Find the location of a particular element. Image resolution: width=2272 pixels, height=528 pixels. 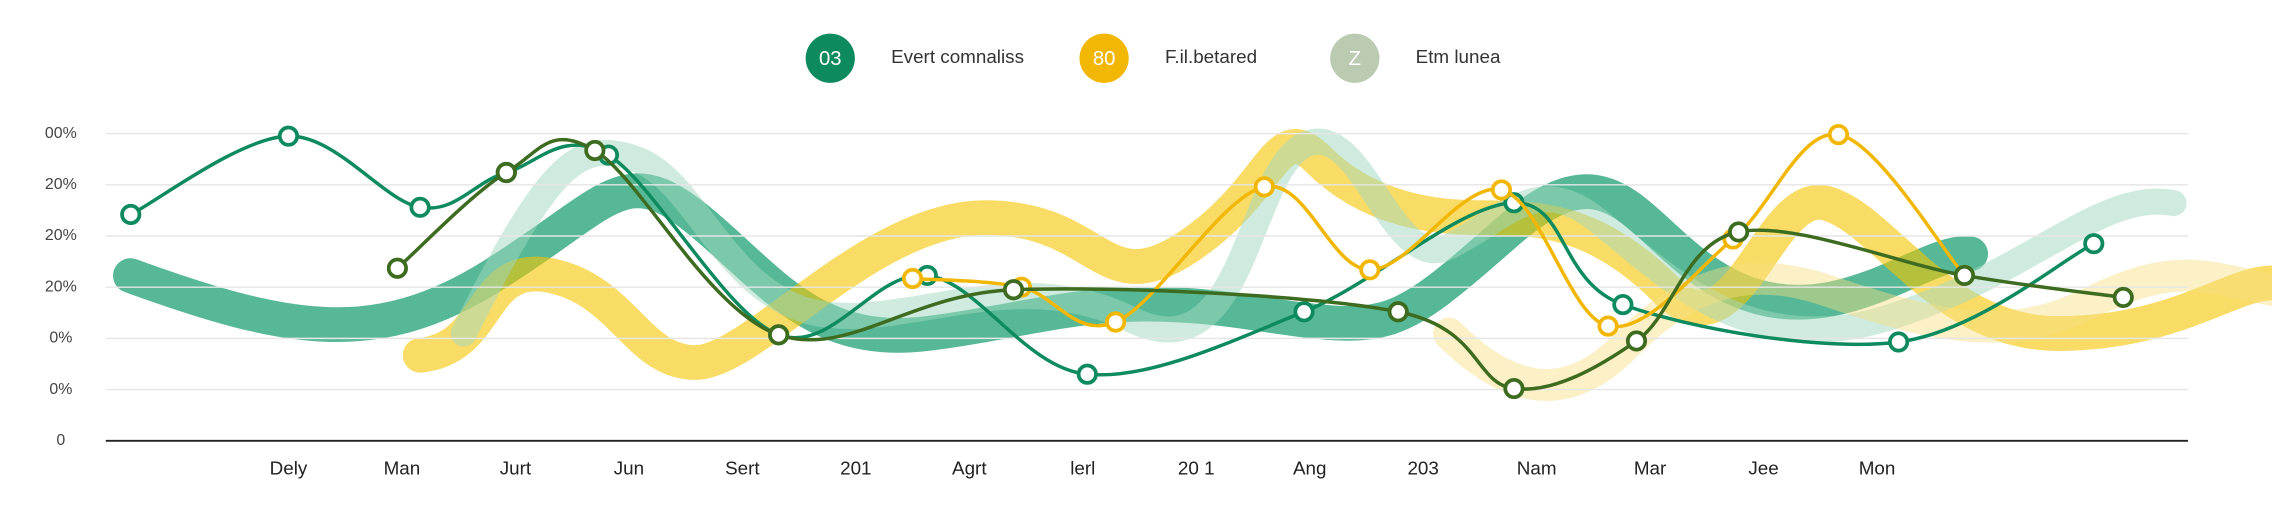

legend-label: F.il.betared is located at coordinates (1211, 56).